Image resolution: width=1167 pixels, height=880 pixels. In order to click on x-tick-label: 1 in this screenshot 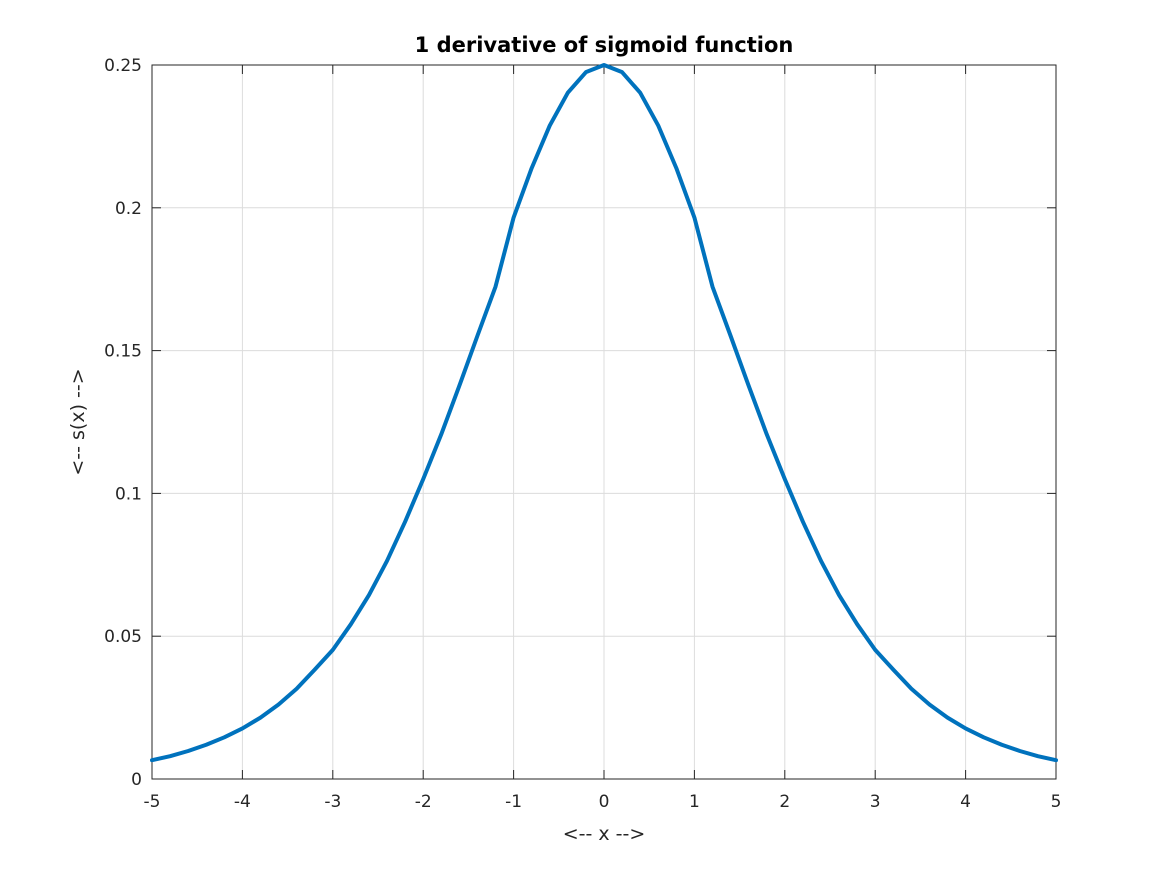, I will do `click(694, 802)`.